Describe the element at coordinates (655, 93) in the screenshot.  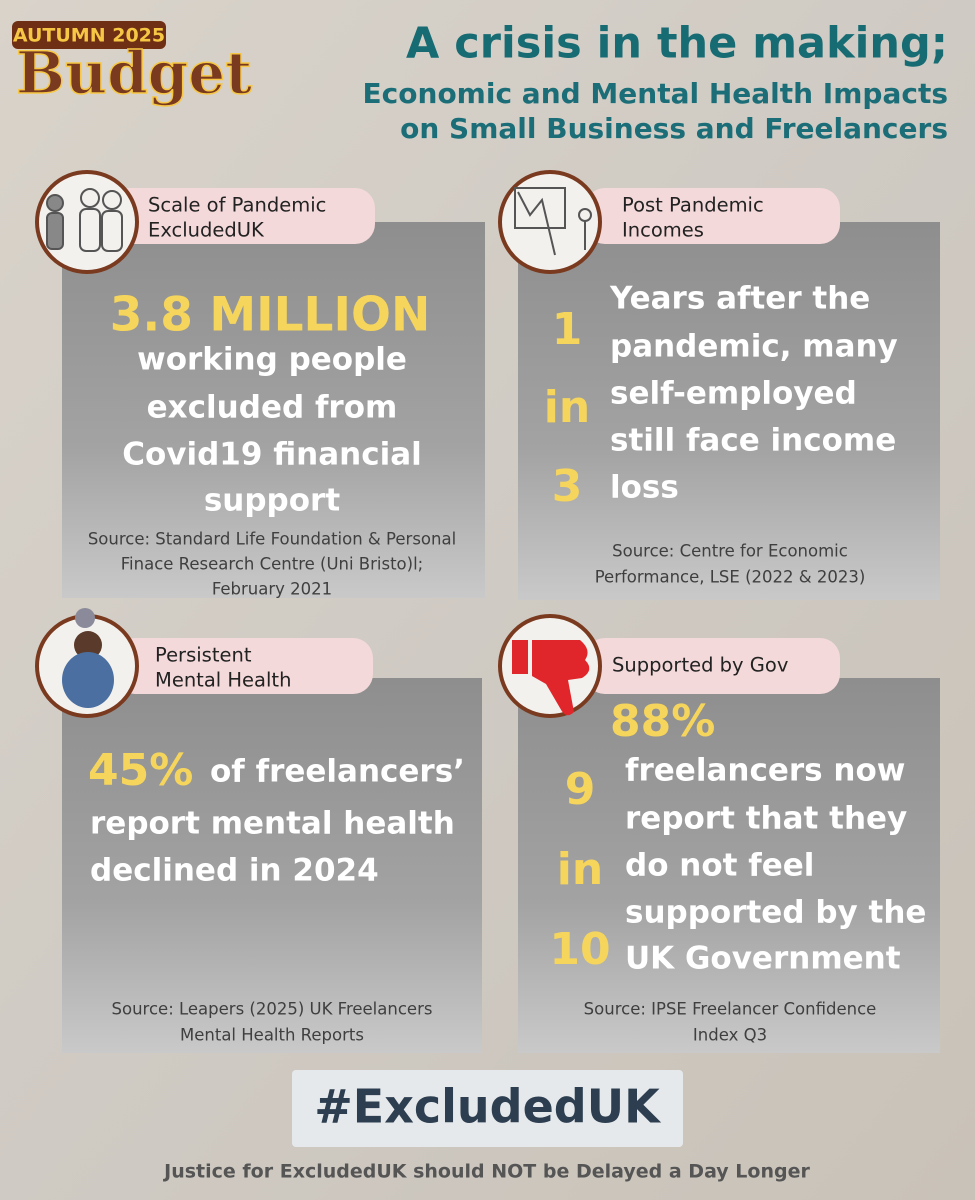
I see `subtitle-line: Economic and Mental Health Impacts` at that location.